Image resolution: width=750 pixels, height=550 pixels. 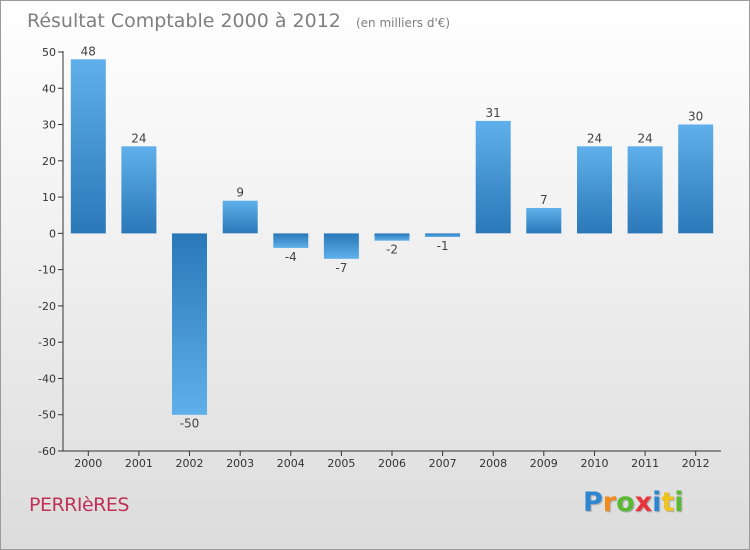 What do you see at coordinates (392, 237) in the screenshot?
I see `bar-2006` at bounding box center [392, 237].